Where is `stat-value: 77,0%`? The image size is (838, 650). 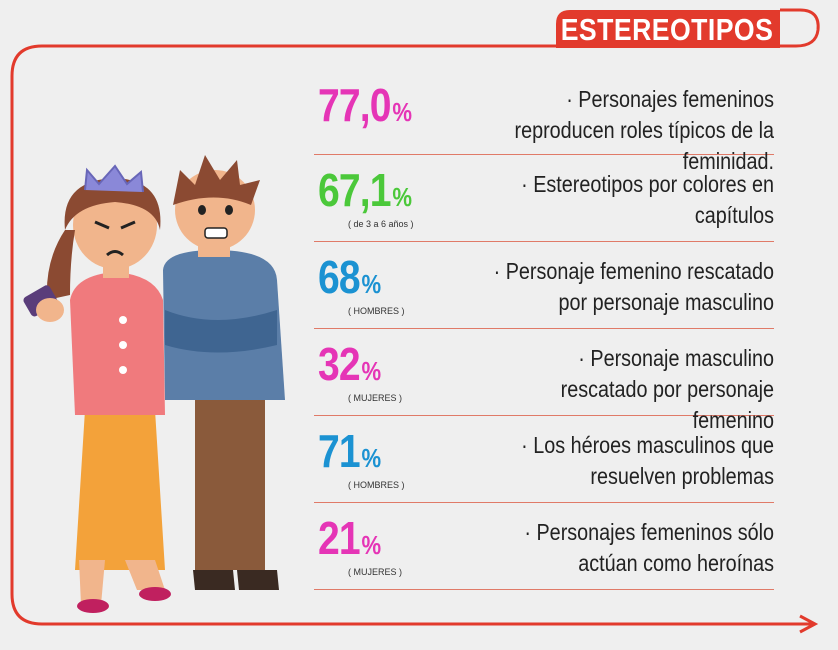
stat-value: 77,0% is located at coordinates (365, 105).